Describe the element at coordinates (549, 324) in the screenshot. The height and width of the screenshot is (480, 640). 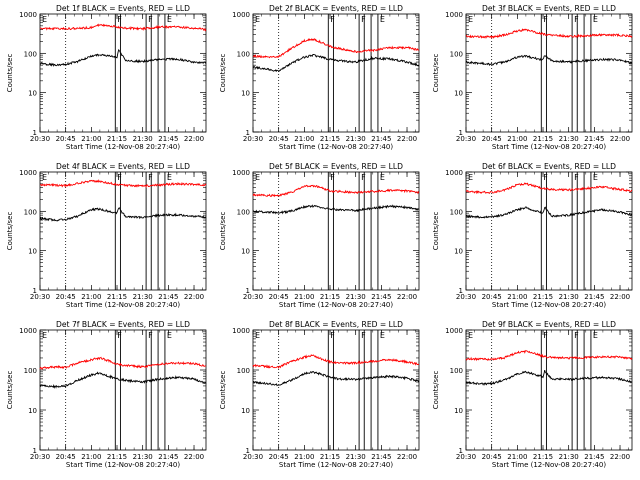
I see `chart-title: Det 9f BLACK = Events, RED = LLD` at that location.